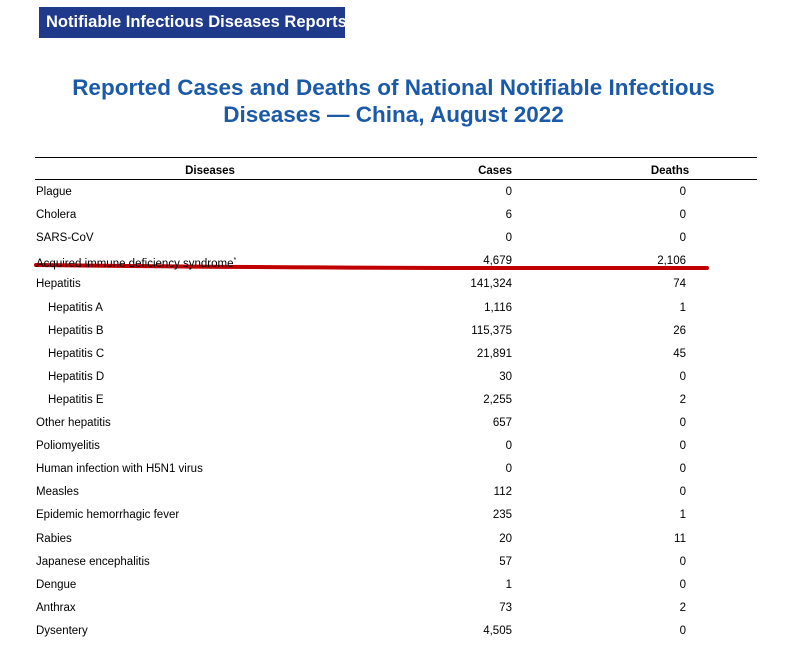 Image resolution: width=787 pixels, height=645 pixels. What do you see at coordinates (670, 171) in the screenshot?
I see `column-header: Deaths` at bounding box center [670, 171].